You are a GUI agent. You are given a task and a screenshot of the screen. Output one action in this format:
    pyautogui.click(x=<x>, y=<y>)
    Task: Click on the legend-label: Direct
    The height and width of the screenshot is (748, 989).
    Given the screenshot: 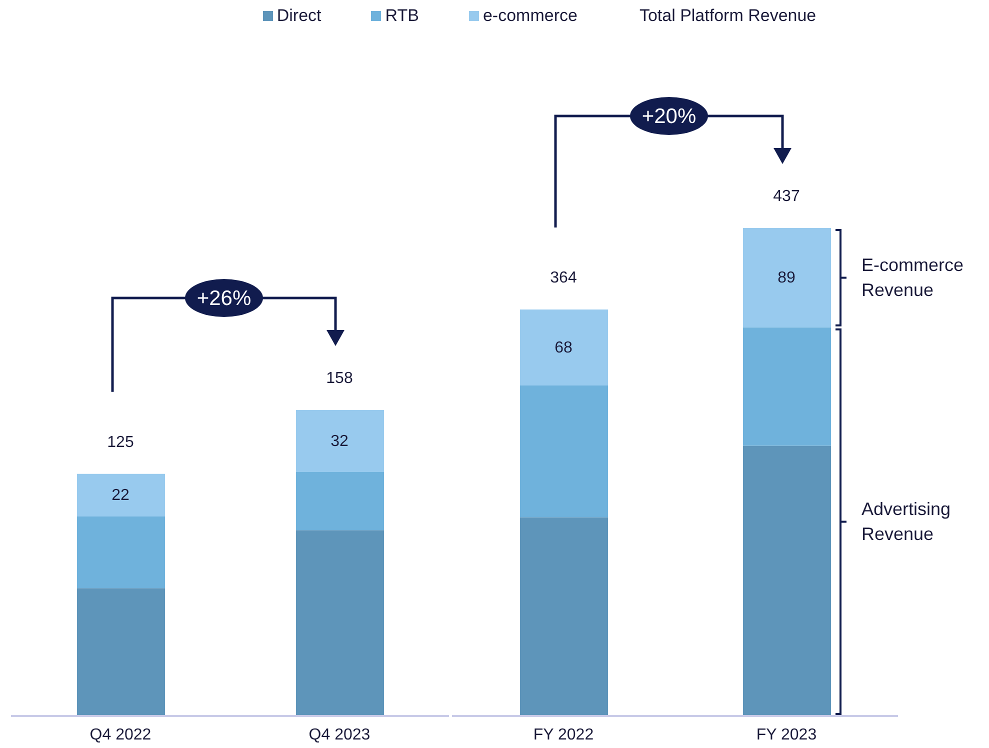 What is the action you would take?
    pyautogui.click(x=299, y=15)
    